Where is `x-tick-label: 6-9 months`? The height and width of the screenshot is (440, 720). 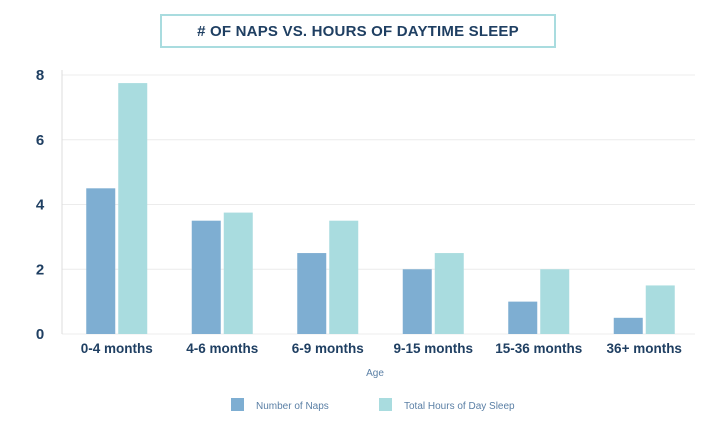
x-tick-label: 6-9 months is located at coordinates (328, 348).